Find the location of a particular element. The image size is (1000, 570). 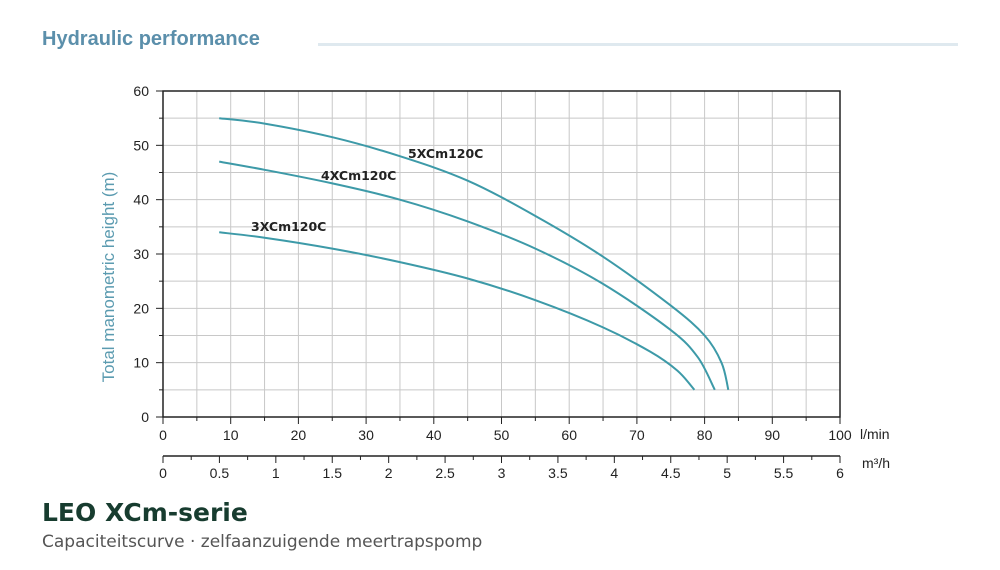

x-tick-label: 90 is located at coordinates (773, 435).